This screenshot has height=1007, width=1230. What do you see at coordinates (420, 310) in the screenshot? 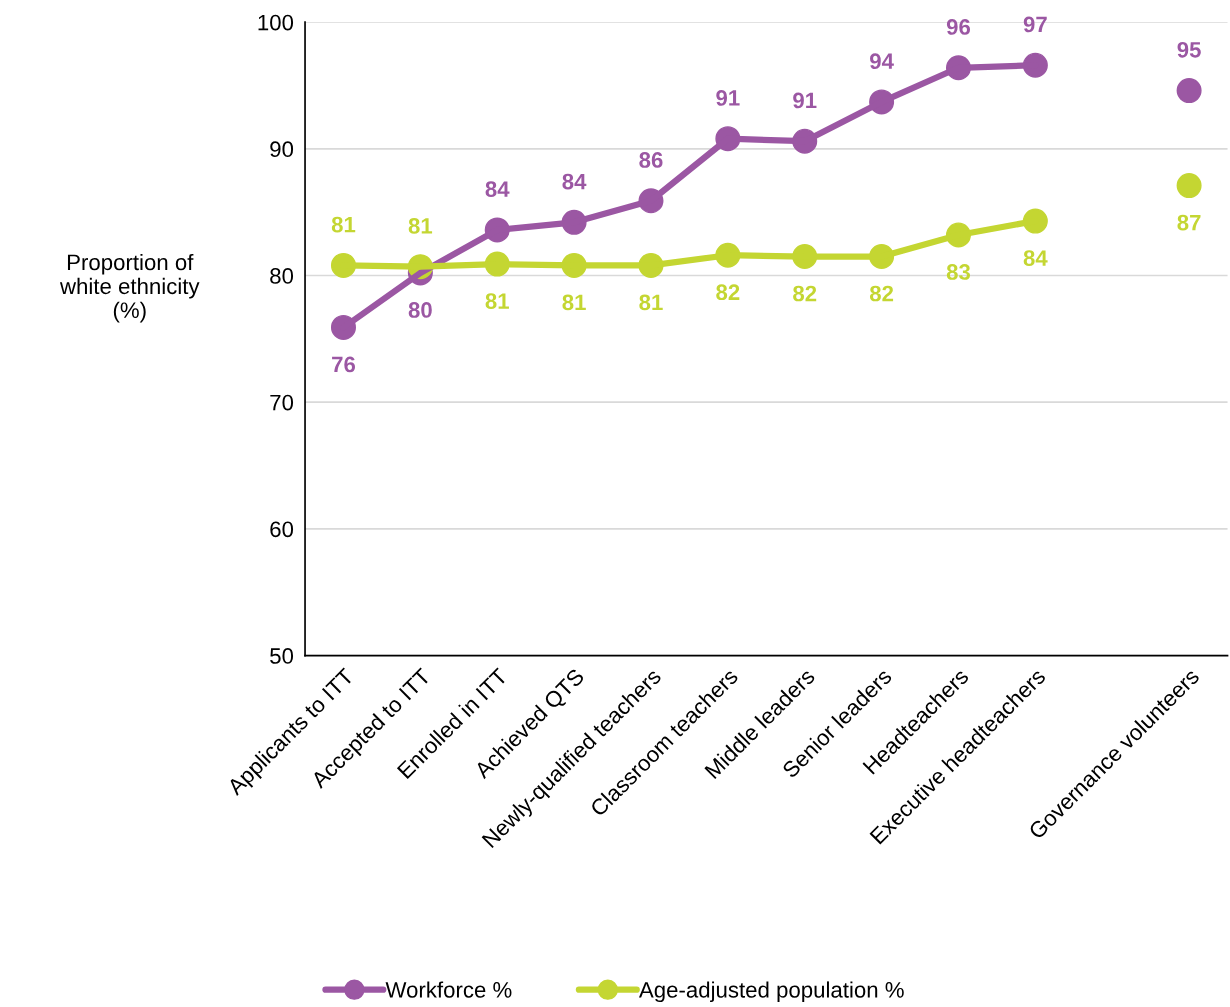
I see `data-label: 80` at bounding box center [420, 310].